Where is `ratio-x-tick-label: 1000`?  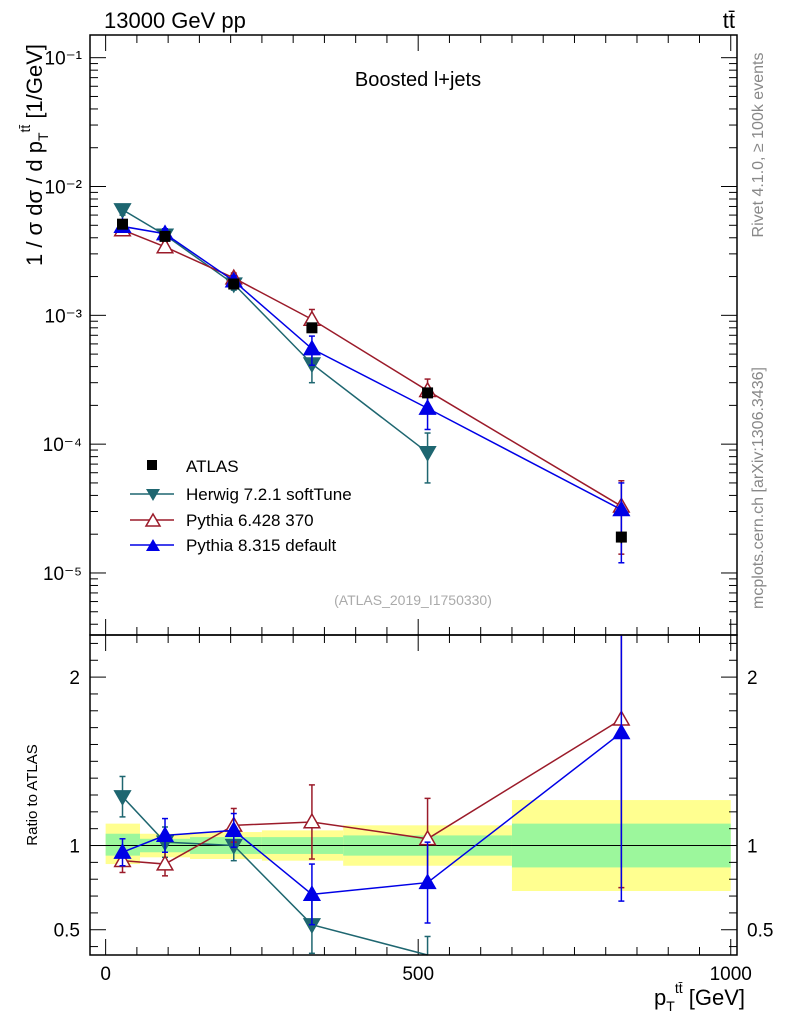 ratio-x-tick-label: 1000 is located at coordinates (731, 974).